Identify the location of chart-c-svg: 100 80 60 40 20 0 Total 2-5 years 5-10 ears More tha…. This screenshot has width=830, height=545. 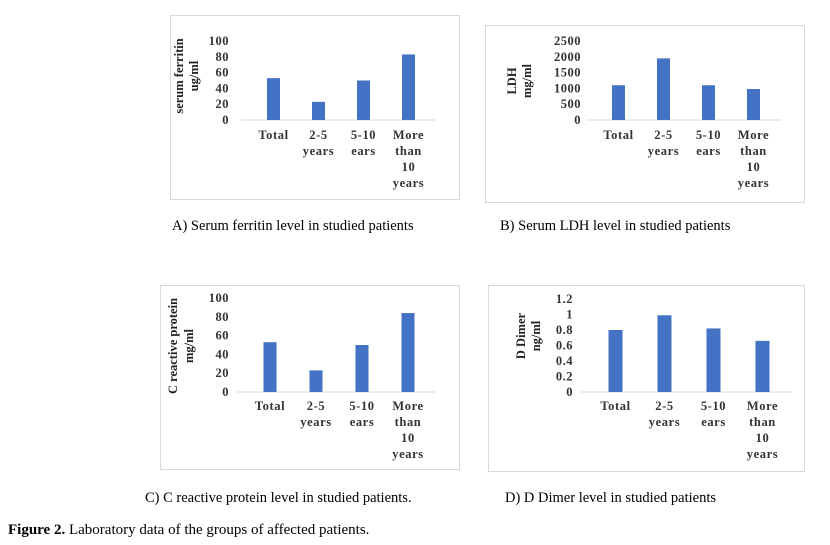
(301, 376).